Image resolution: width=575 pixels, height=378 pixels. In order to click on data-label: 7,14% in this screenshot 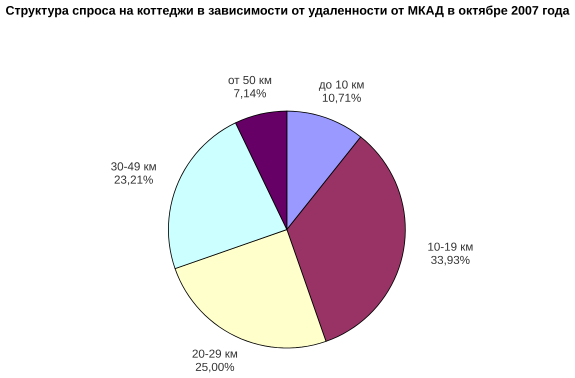, I will do `click(250, 94)`.